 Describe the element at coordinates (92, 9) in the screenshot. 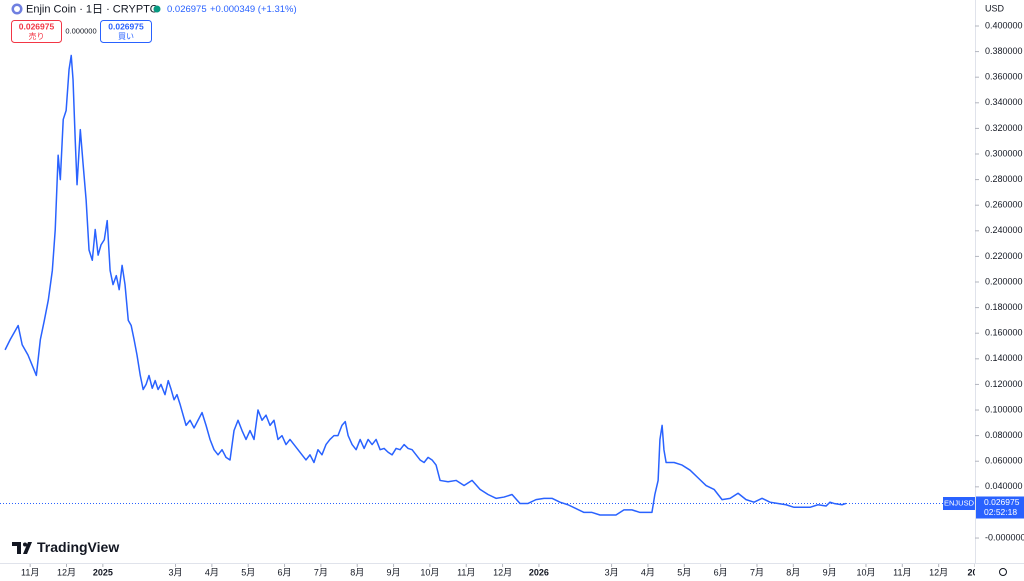

I see `symbol-title: Enjin Coin · 1日 · CRYPTO` at that location.